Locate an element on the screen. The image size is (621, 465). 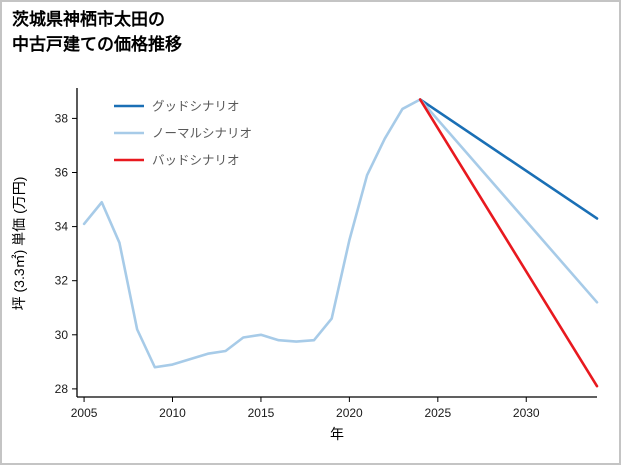
x-tick-label: 2015 is located at coordinates (261, 413).